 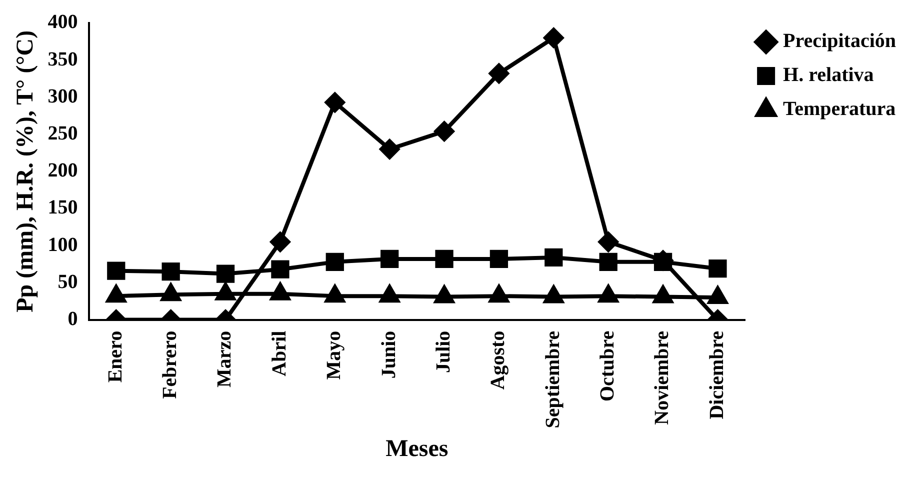 I want to click on legend-label: H. relativa, so click(x=828, y=75).